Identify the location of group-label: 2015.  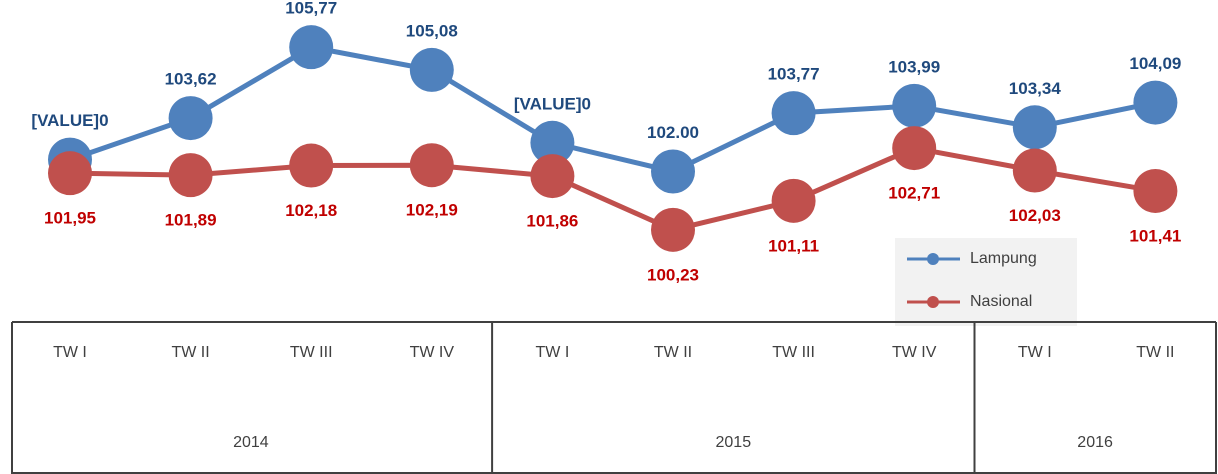
(734, 442).